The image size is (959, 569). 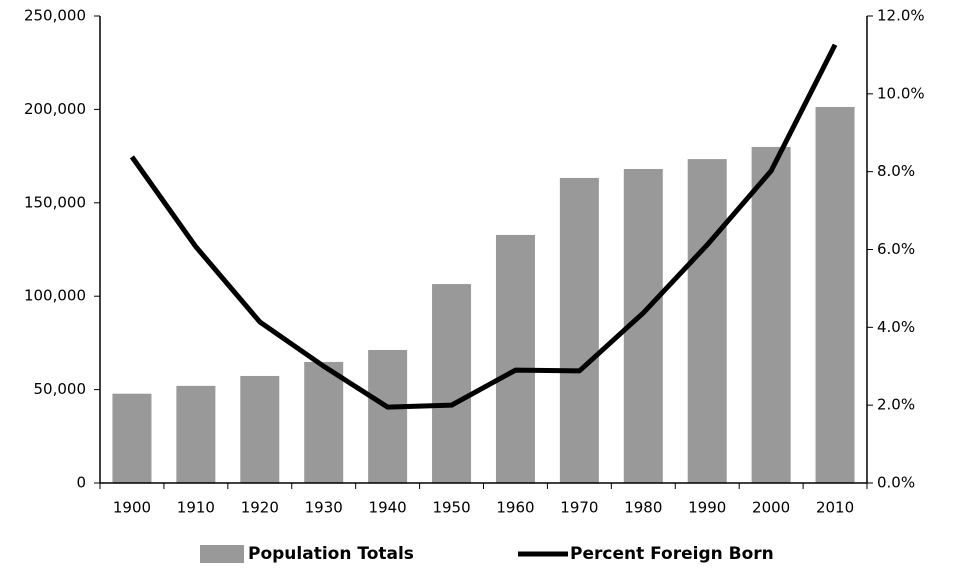 What do you see at coordinates (451, 508) in the screenshot?
I see `x-tick-label: 1950` at bounding box center [451, 508].